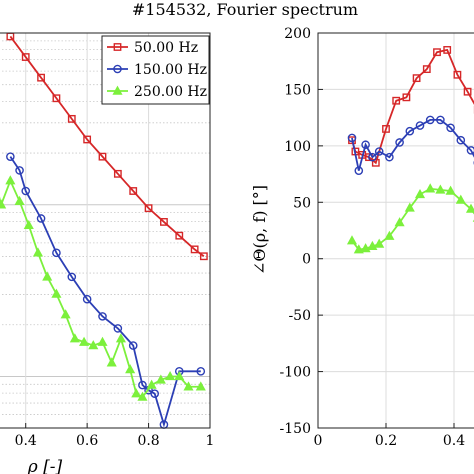 Image resolution: width=474 pixels, height=474 pixels. Describe the element at coordinates (306, 260) in the screenshot. I see `right-y-tick-label: 0` at that location.